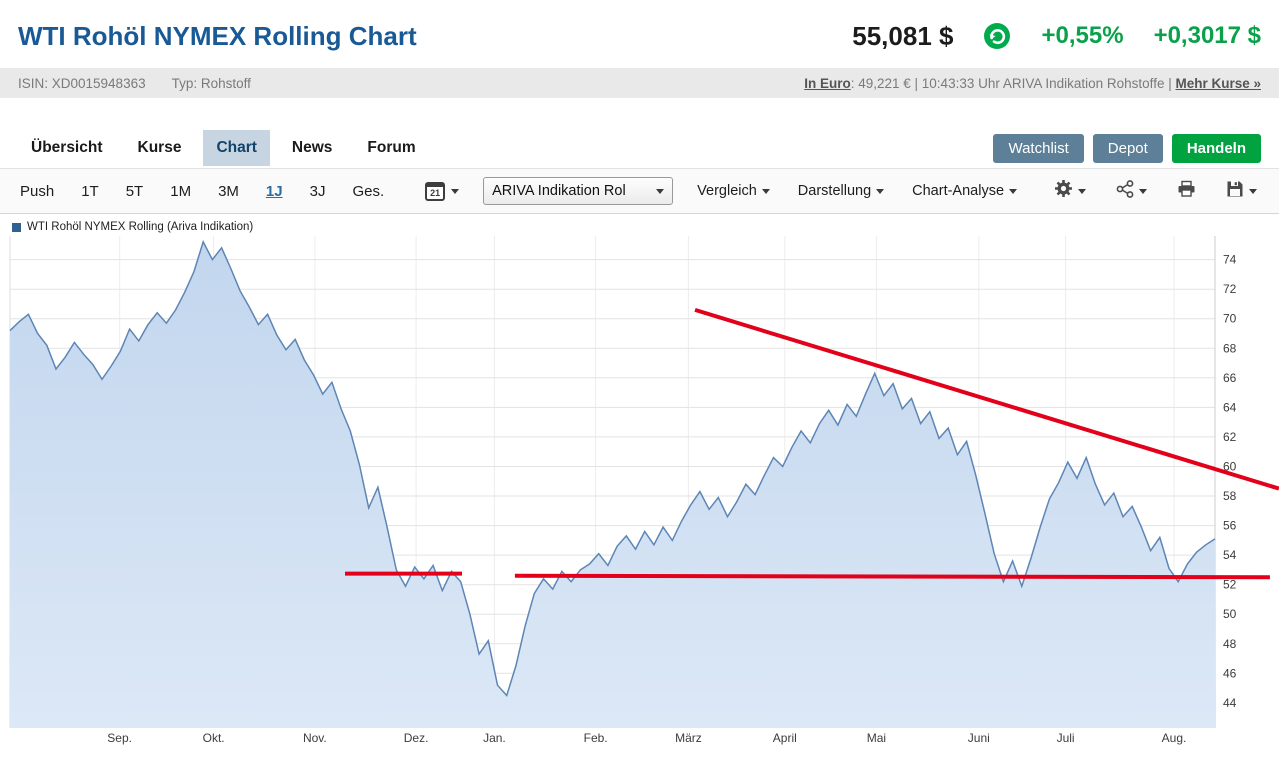 Image resolution: width=1279 pixels, height=765 pixels. Describe the element at coordinates (978, 738) in the screenshot. I see `x-axis-label: Juni` at that location.